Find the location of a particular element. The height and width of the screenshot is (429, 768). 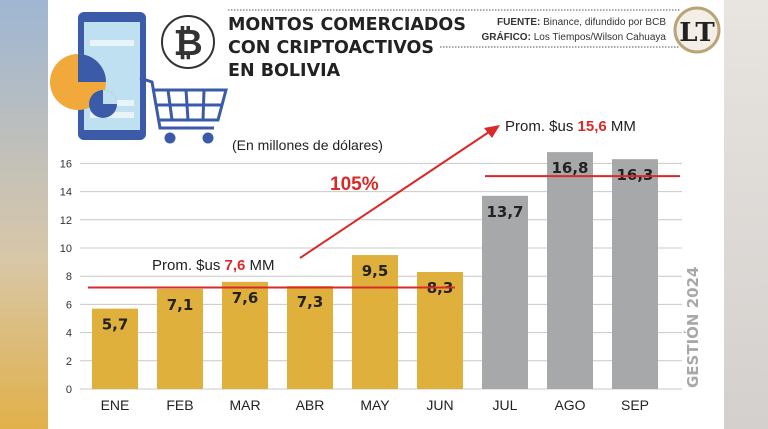

bar-mar is located at coordinates (245, 335).